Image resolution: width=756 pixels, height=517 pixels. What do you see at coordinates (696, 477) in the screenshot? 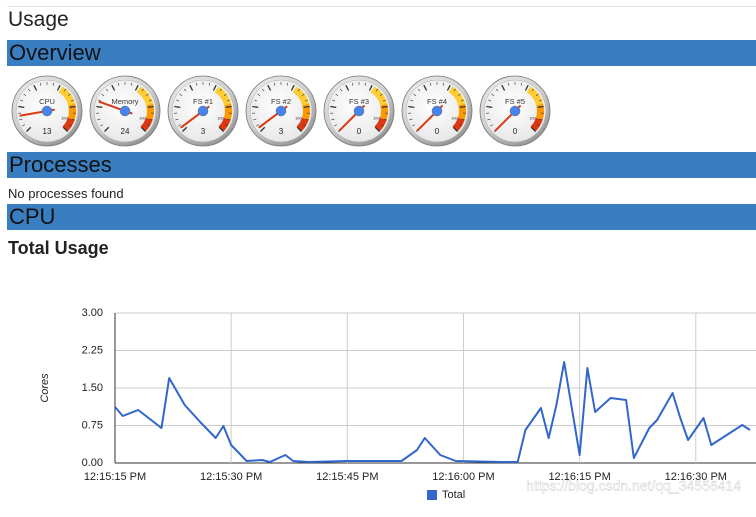
I see `x-tick-label: 12:16:30 PM` at bounding box center [696, 477].